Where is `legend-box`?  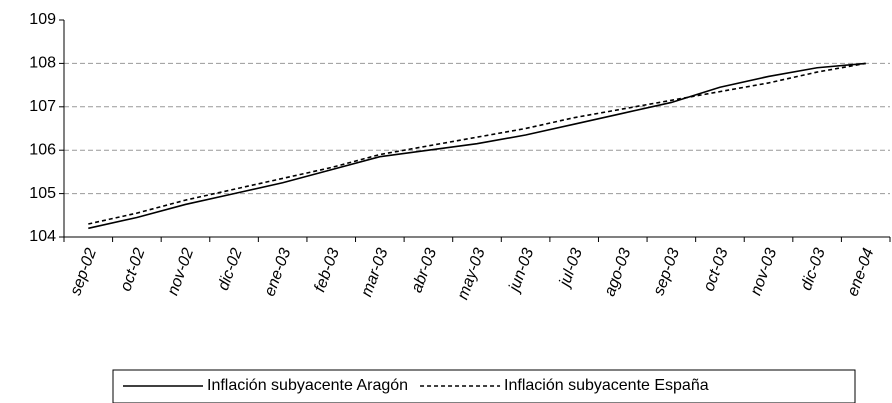 legend-box is located at coordinates (484, 386).